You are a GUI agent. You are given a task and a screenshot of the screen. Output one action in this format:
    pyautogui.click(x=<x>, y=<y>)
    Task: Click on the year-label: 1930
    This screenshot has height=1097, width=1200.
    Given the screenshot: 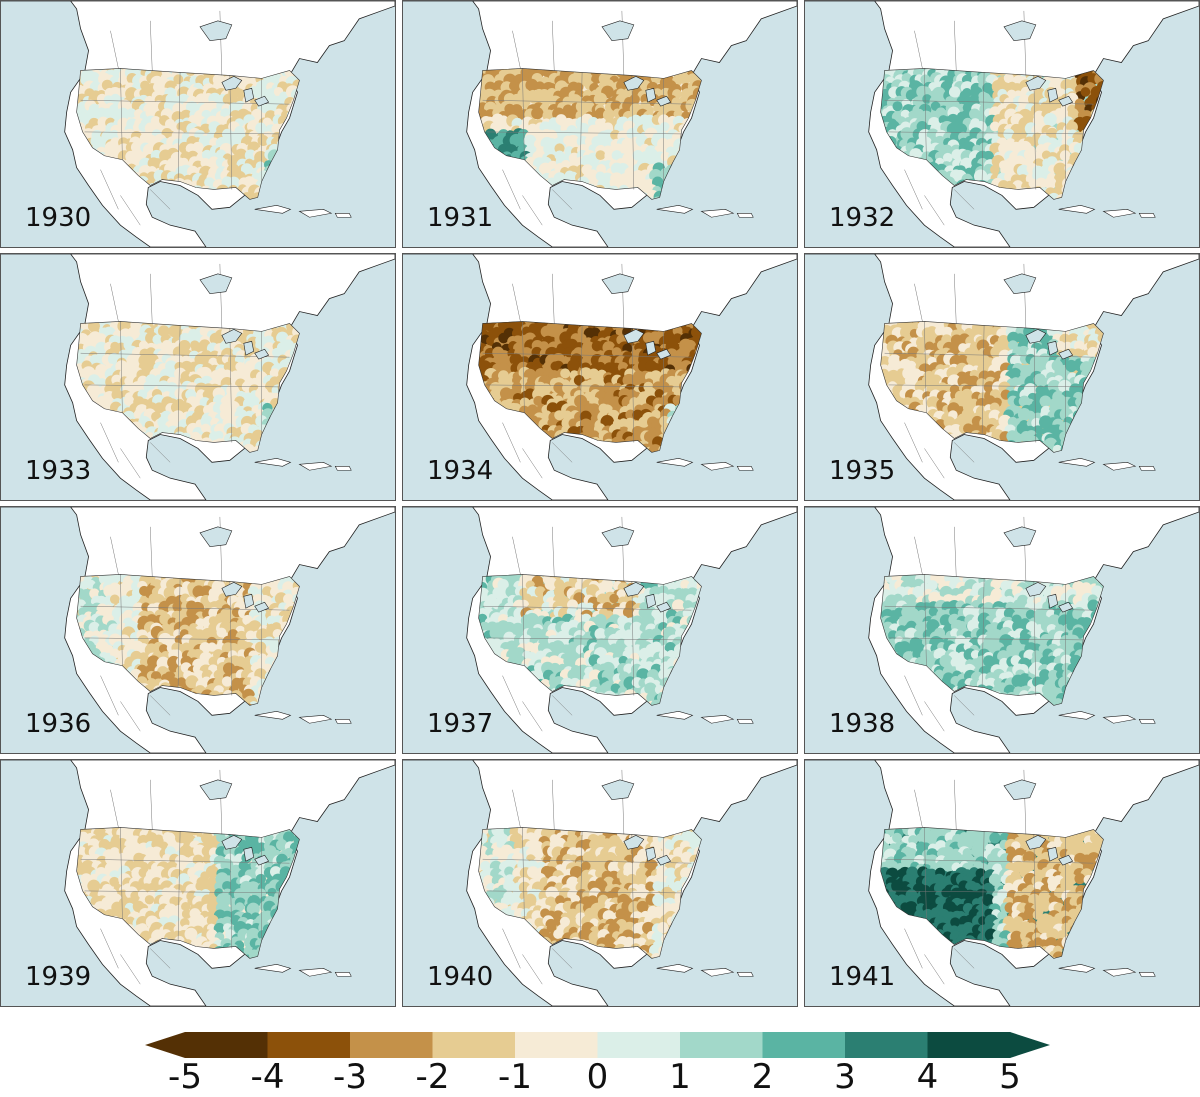 What is the action you would take?
    pyautogui.click(x=58, y=218)
    